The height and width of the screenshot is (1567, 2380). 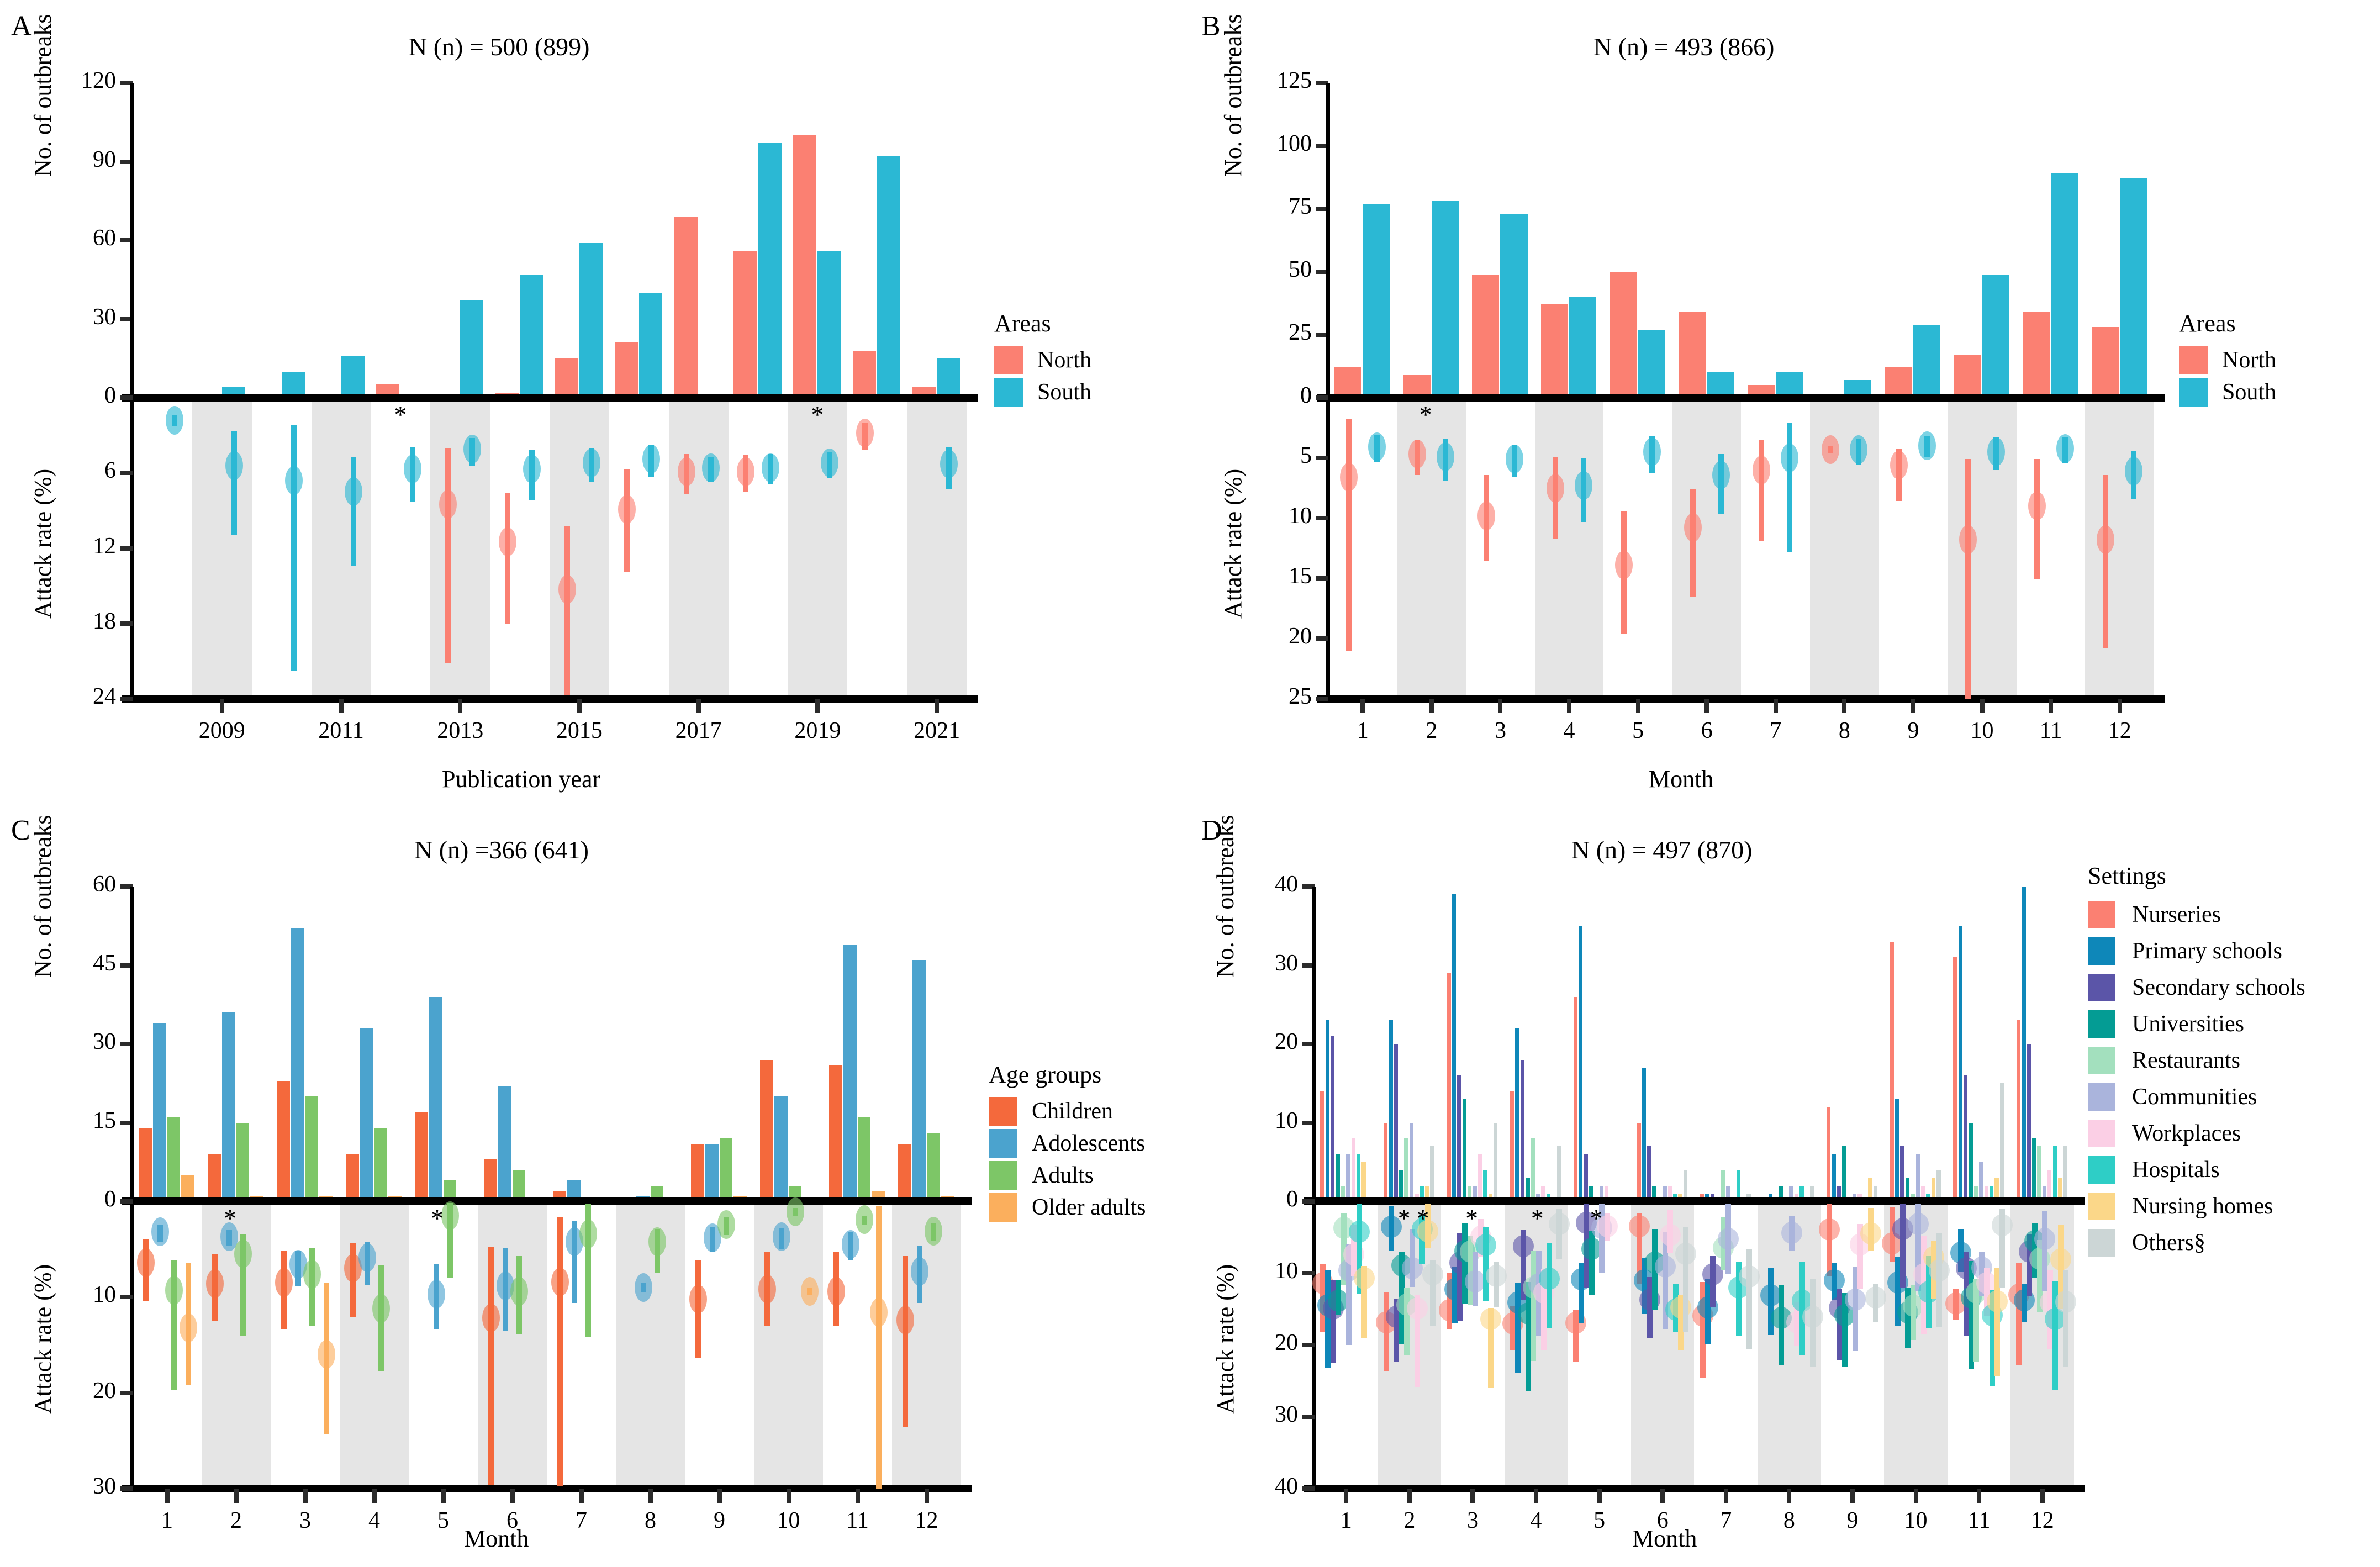 I want to click on legend-item-nurseries: Nurseries, so click(x=2196, y=914).